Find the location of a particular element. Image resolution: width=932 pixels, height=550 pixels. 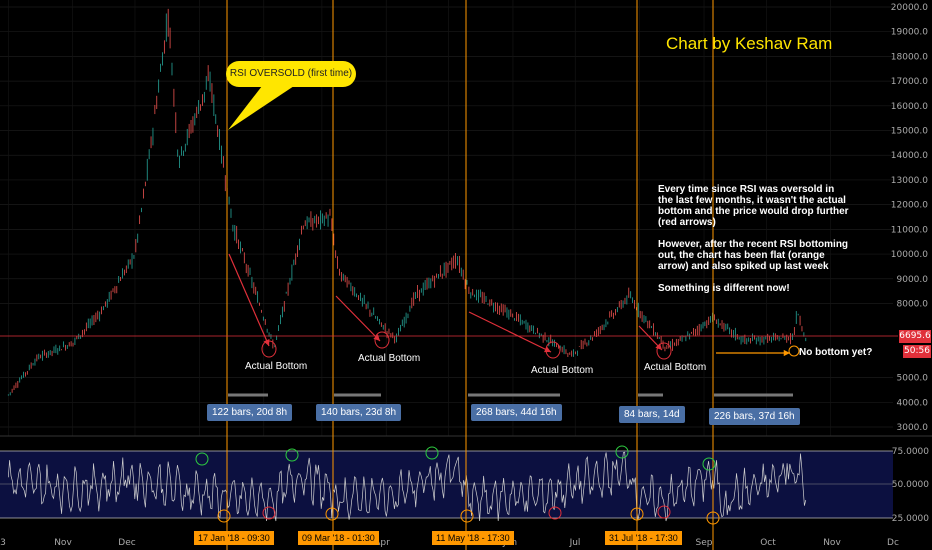

y-tick-label: 11000.0 is located at coordinates (909, 230).